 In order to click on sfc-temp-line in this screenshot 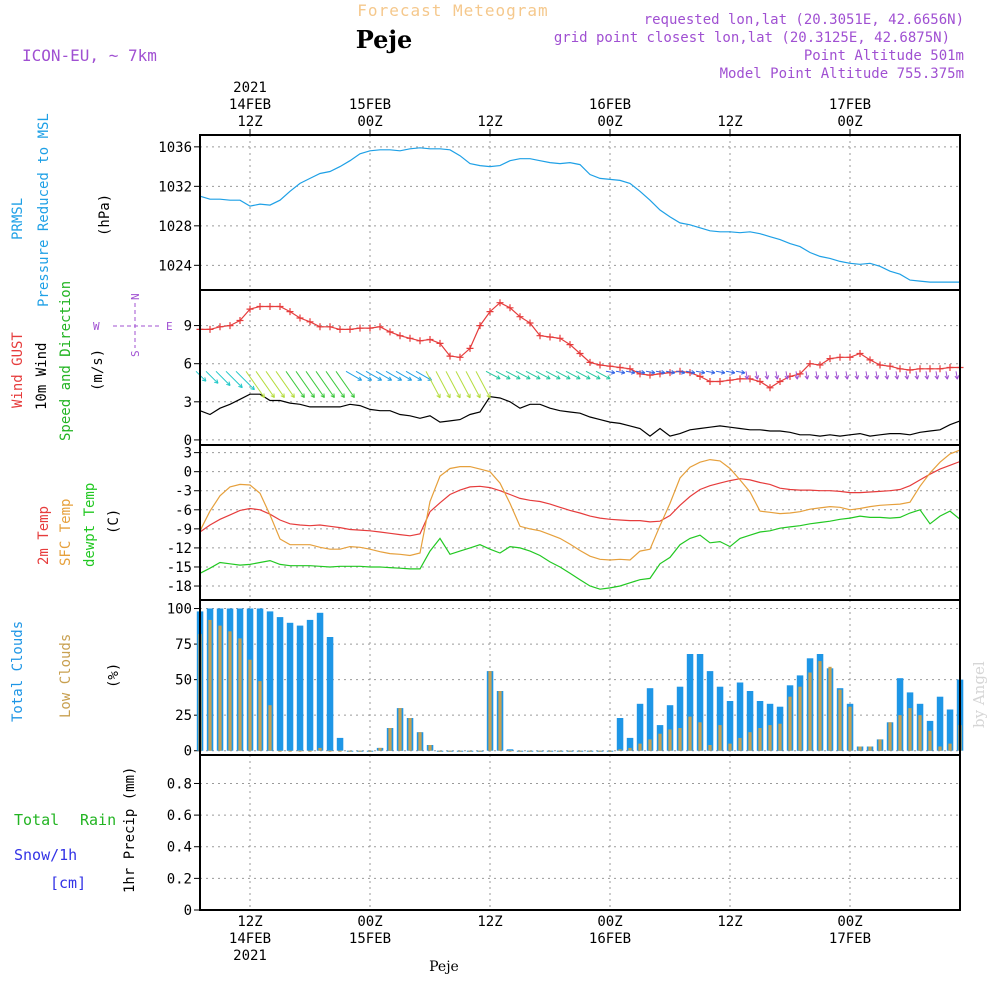, I will do `click(580, 505)`.